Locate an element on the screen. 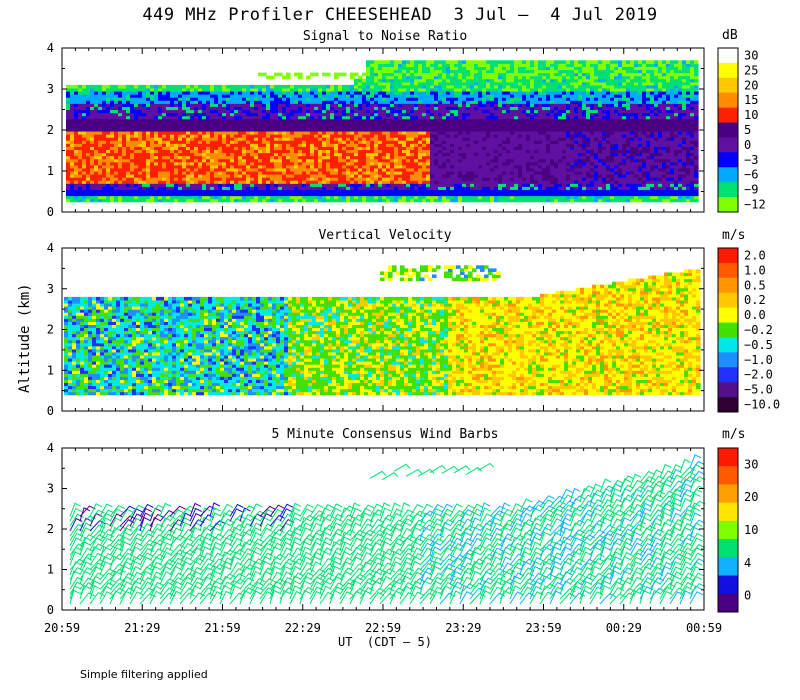 The width and height of the screenshot is (800, 700). colorbar-label: 0.2 is located at coordinates (755, 300).